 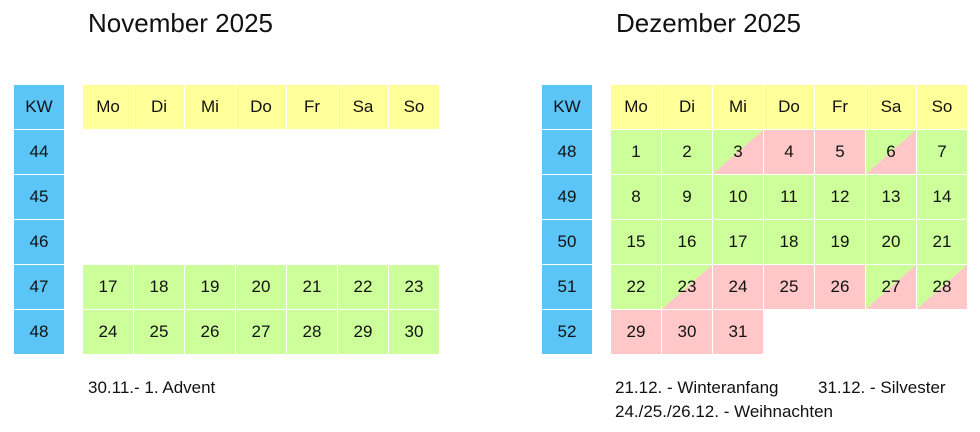 What do you see at coordinates (159, 332) in the screenshot?
I see `day-cell: 25` at bounding box center [159, 332].